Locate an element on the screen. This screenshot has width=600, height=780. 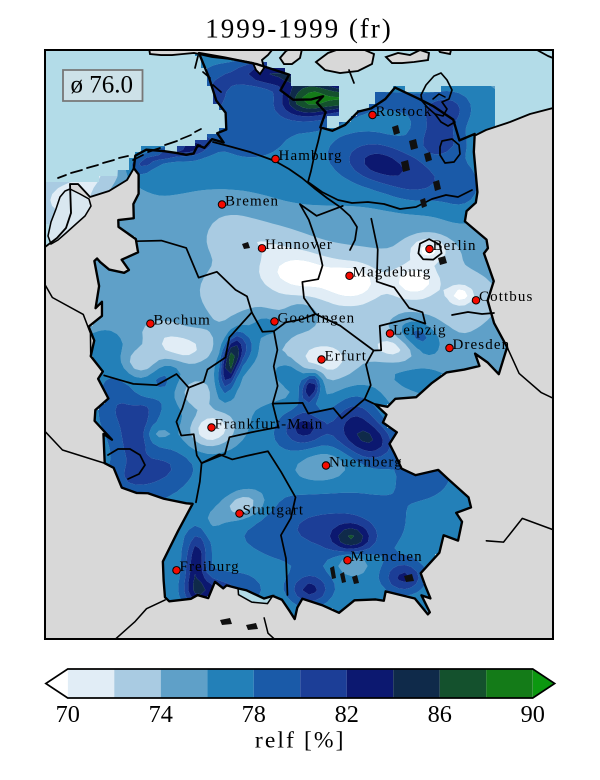
svg-text: 82 is located at coordinates (347, 714).